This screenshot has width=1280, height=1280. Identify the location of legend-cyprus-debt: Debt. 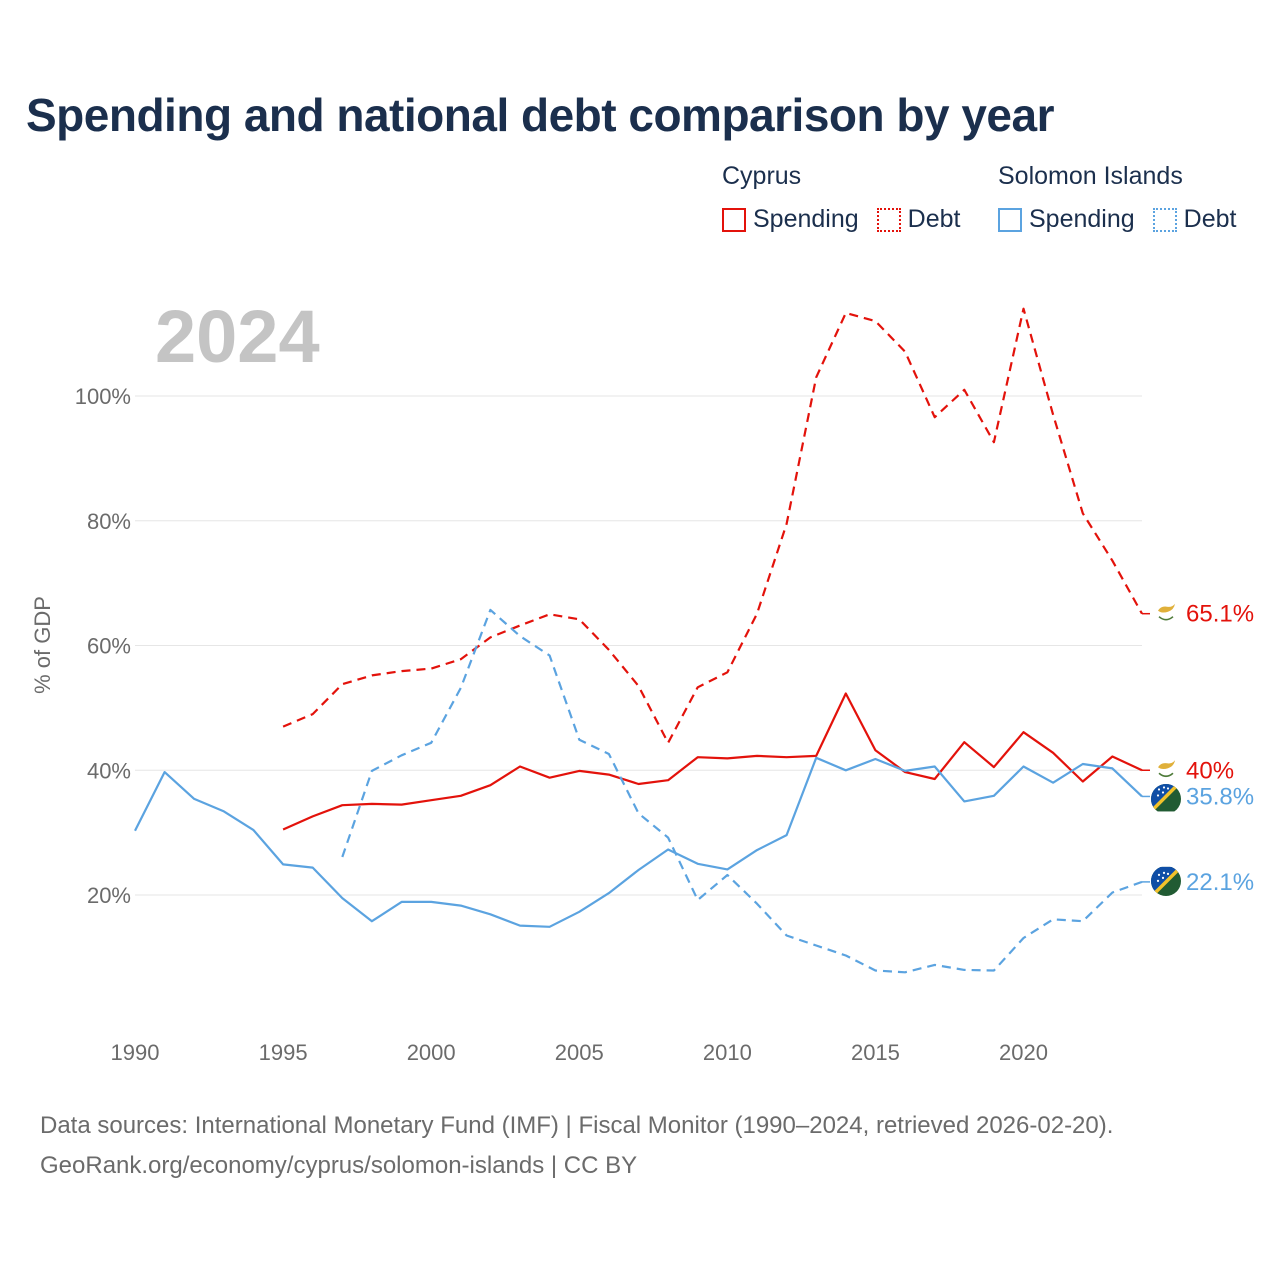
(918, 219).